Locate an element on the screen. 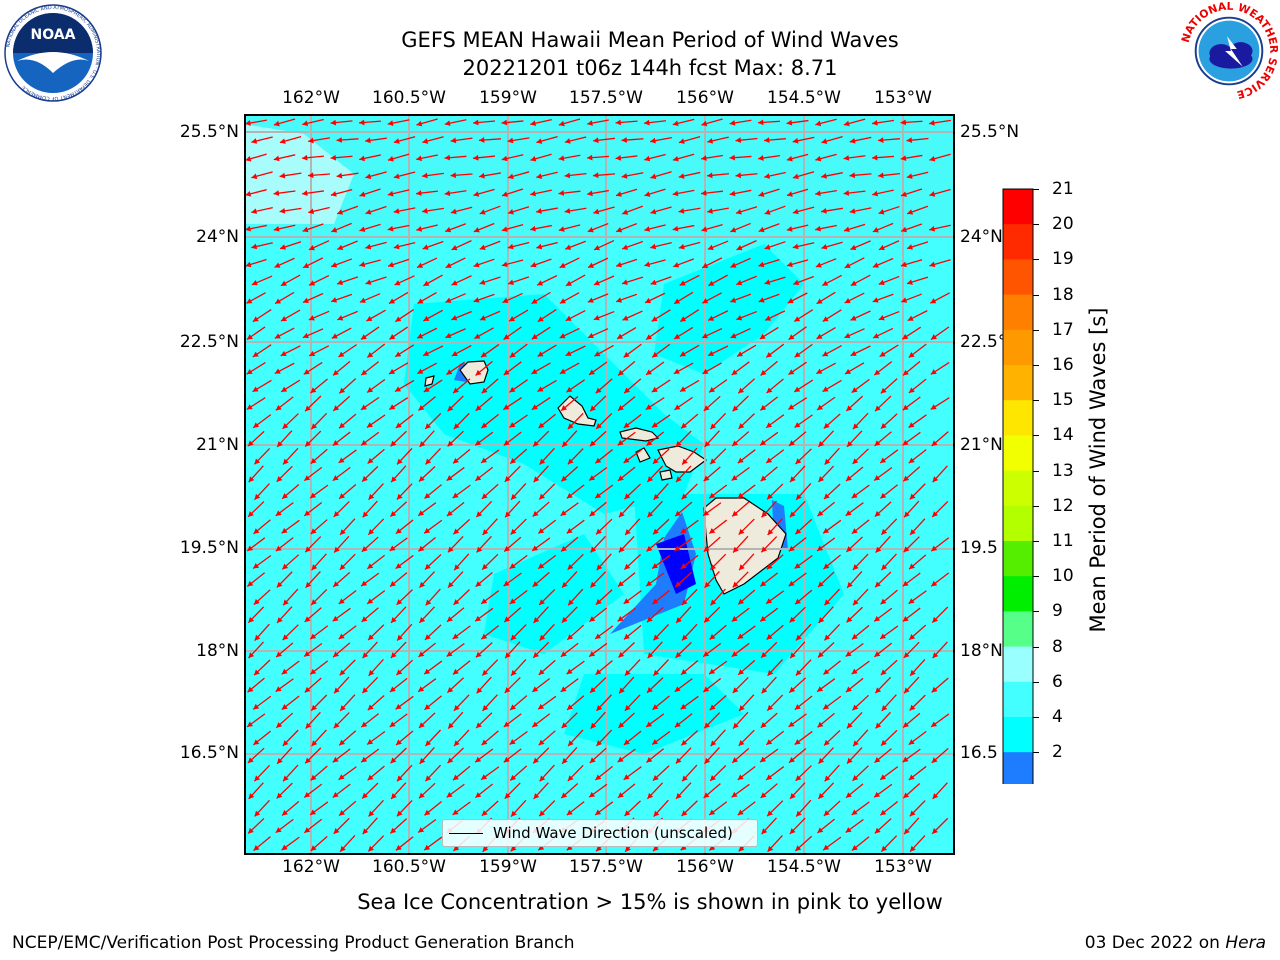  colorbar-tick-mark is located at coordinates (1036, 260).